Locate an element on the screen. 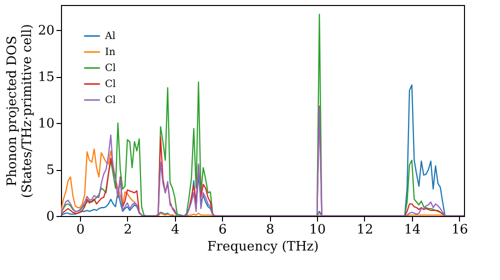 The width and height of the screenshot is (500, 280). x-tick-label: 0 is located at coordinates (80, 230).